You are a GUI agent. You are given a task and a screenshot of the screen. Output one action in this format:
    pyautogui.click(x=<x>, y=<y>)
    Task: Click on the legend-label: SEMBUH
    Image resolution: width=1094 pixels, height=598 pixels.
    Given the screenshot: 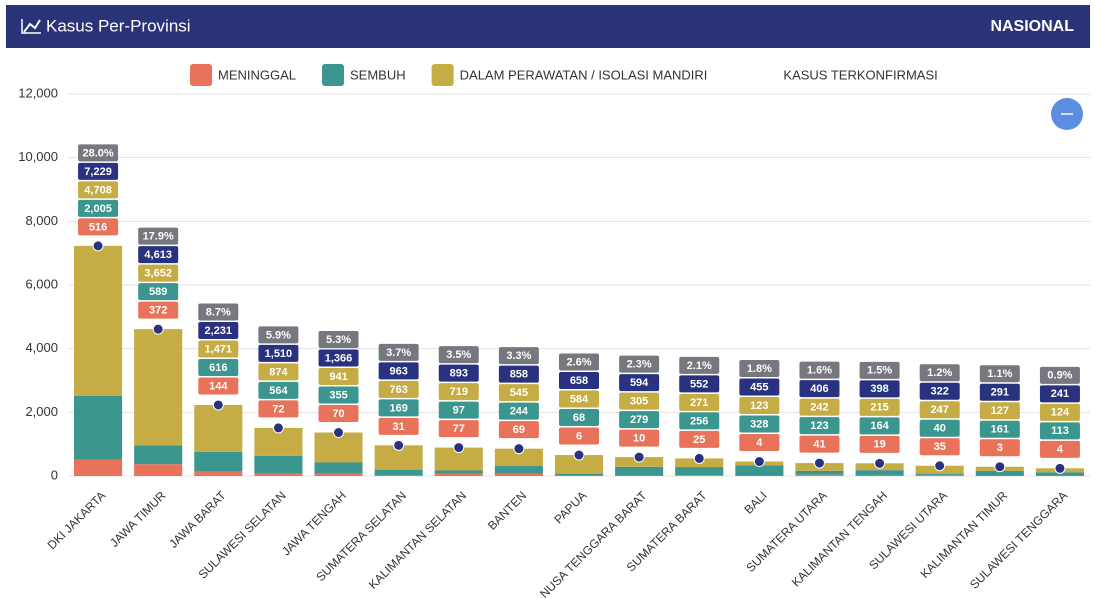 What is the action you would take?
    pyautogui.click(x=378, y=74)
    